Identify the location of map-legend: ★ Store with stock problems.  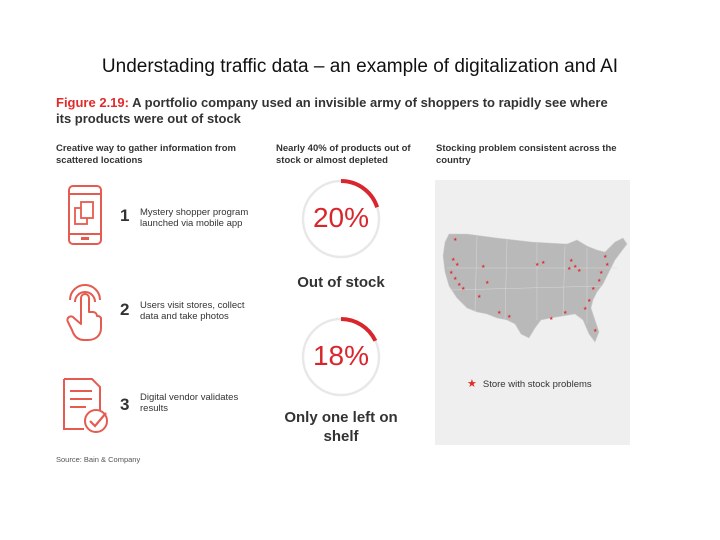
(529, 383).